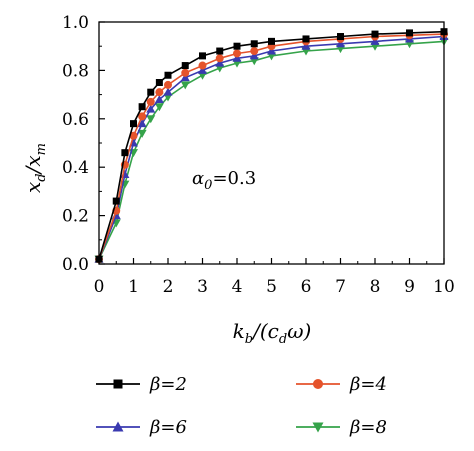  Describe the element at coordinates (306, 287) in the screenshot. I see `x-tick-label: 6` at that location.